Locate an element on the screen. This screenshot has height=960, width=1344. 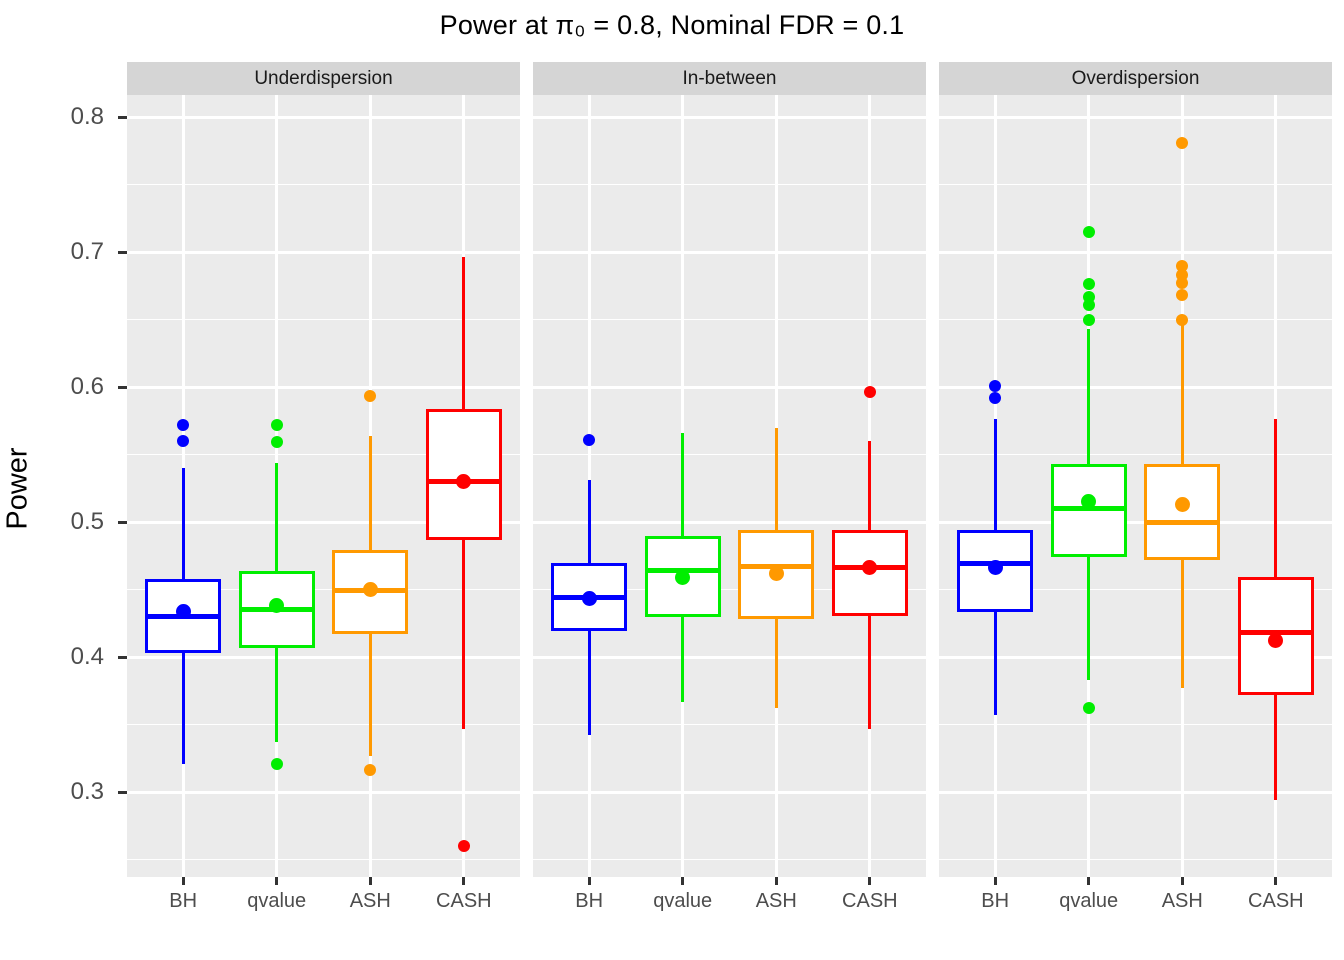
y-axis-title: Power is located at coordinates (17, 488).